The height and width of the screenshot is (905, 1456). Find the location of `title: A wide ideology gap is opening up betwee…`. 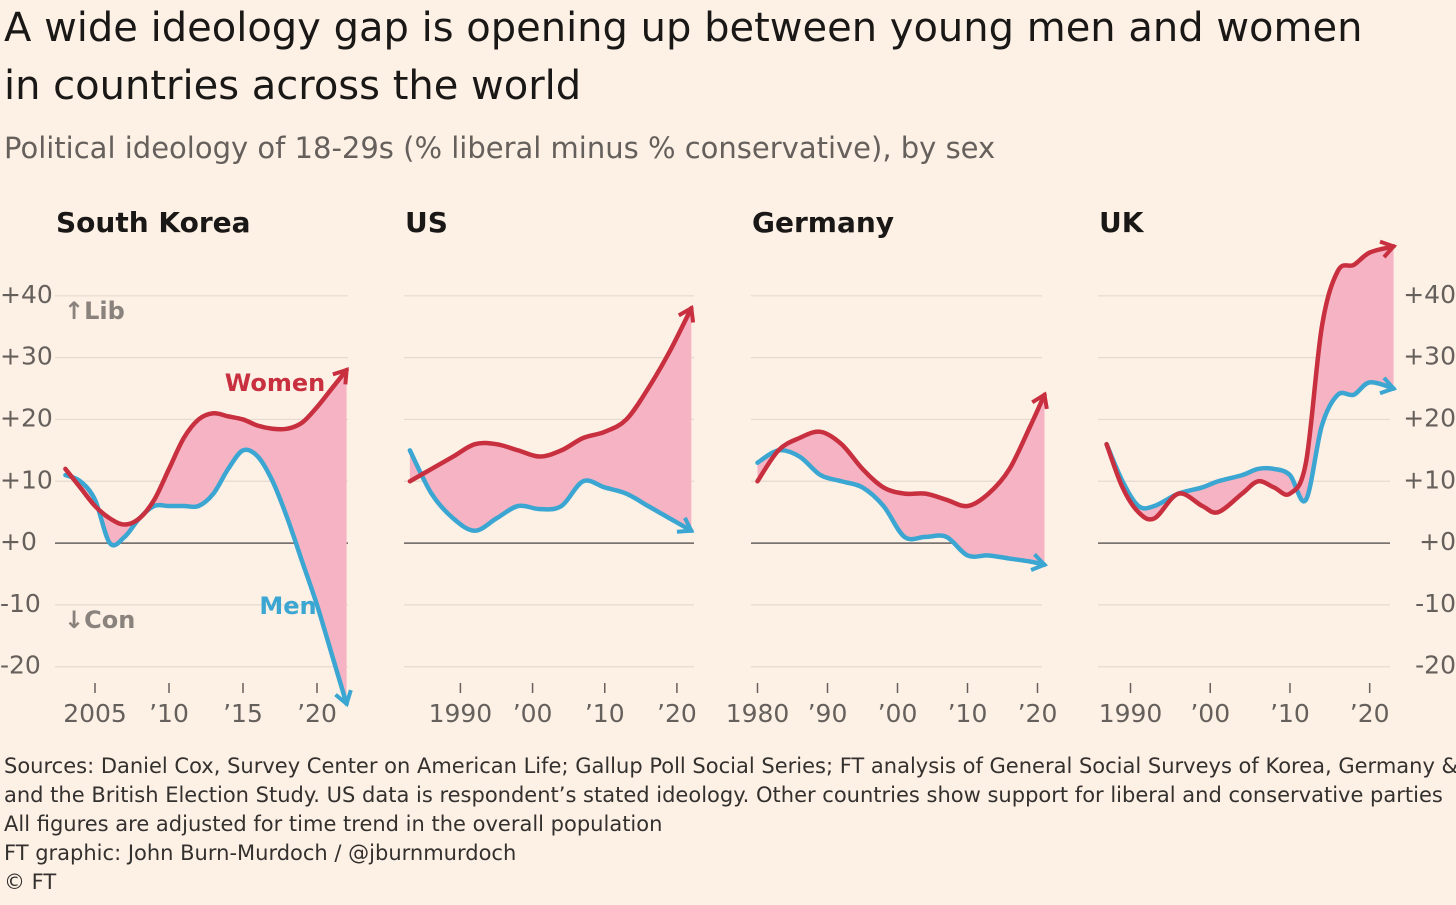

title: A wide ideology gap is opening up betwee… is located at coordinates (683, 28).